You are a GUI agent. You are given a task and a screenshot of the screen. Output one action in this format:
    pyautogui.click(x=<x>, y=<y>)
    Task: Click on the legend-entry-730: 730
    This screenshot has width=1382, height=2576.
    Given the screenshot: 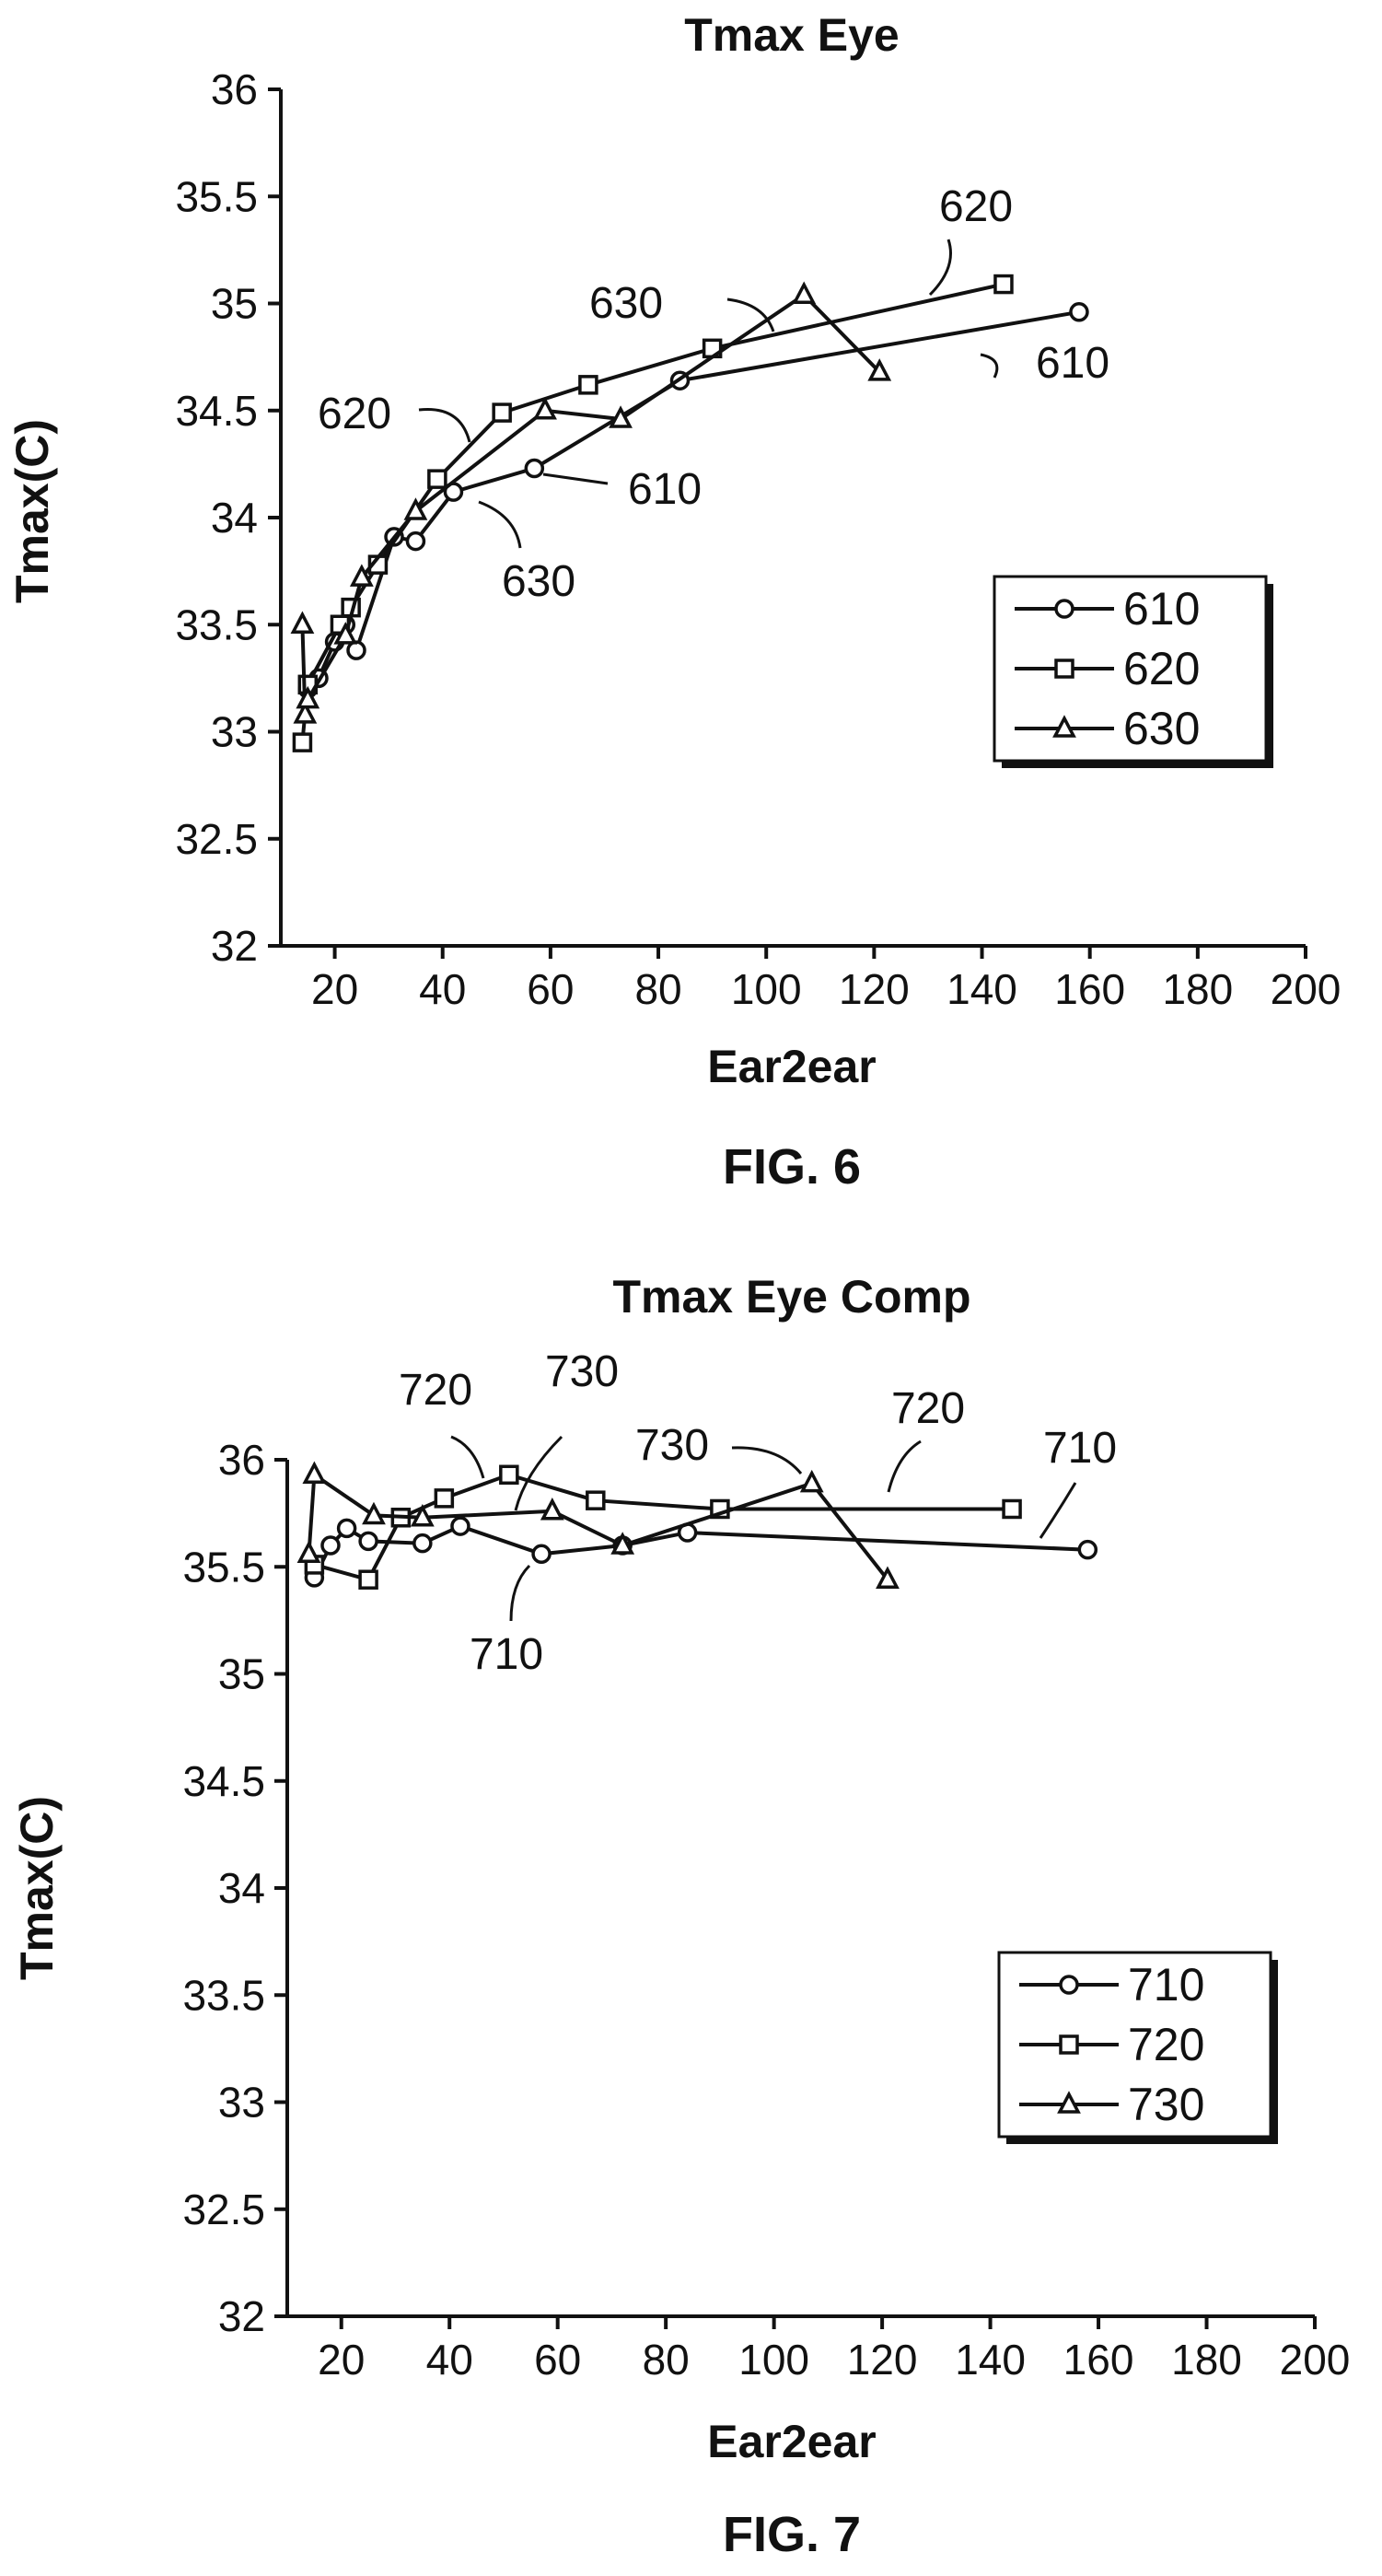 What is the action you would take?
    pyautogui.click(x=1111, y=2104)
    